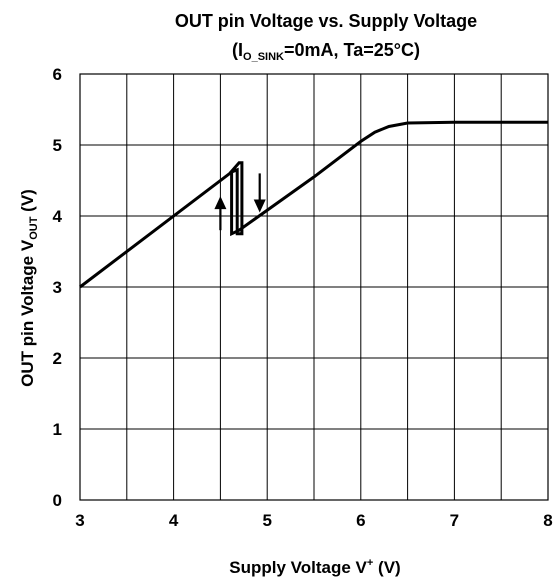 The image size is (555, 580). Describe the element at coordinates (370, 563) in the screenshot. I see `x-axis-label-superscript: +` at that location.